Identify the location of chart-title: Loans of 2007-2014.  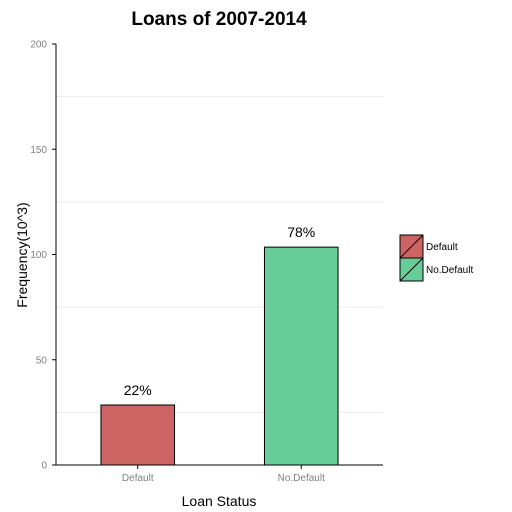
(219, 19).